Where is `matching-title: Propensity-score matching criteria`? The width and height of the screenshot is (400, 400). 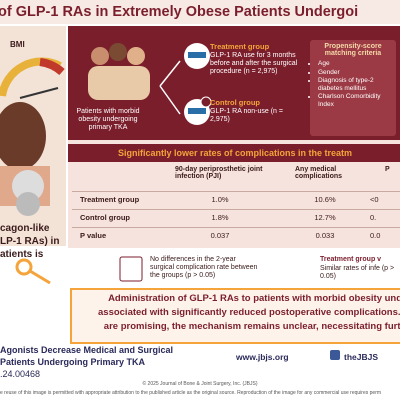
matching-title: Propensity-score matching criteria is located at coordinates (353, 50).